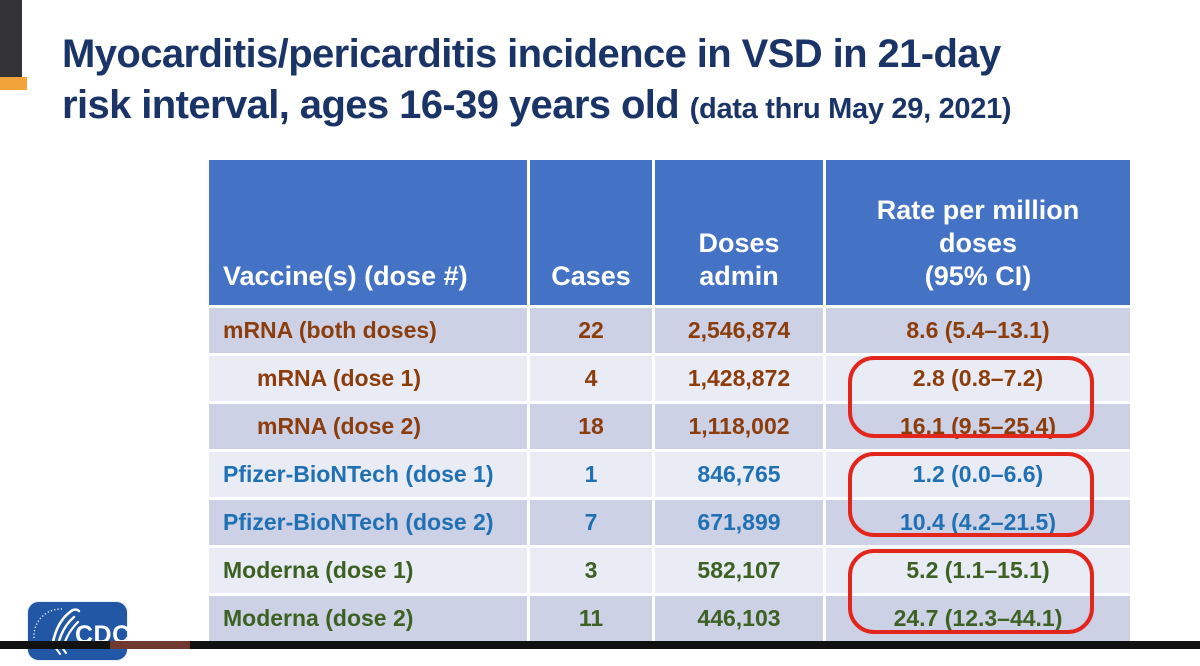  What do you see at coordinates (600, 645) in the screenshot?
I see `bottom-bar` at bounding box center [600, 645].